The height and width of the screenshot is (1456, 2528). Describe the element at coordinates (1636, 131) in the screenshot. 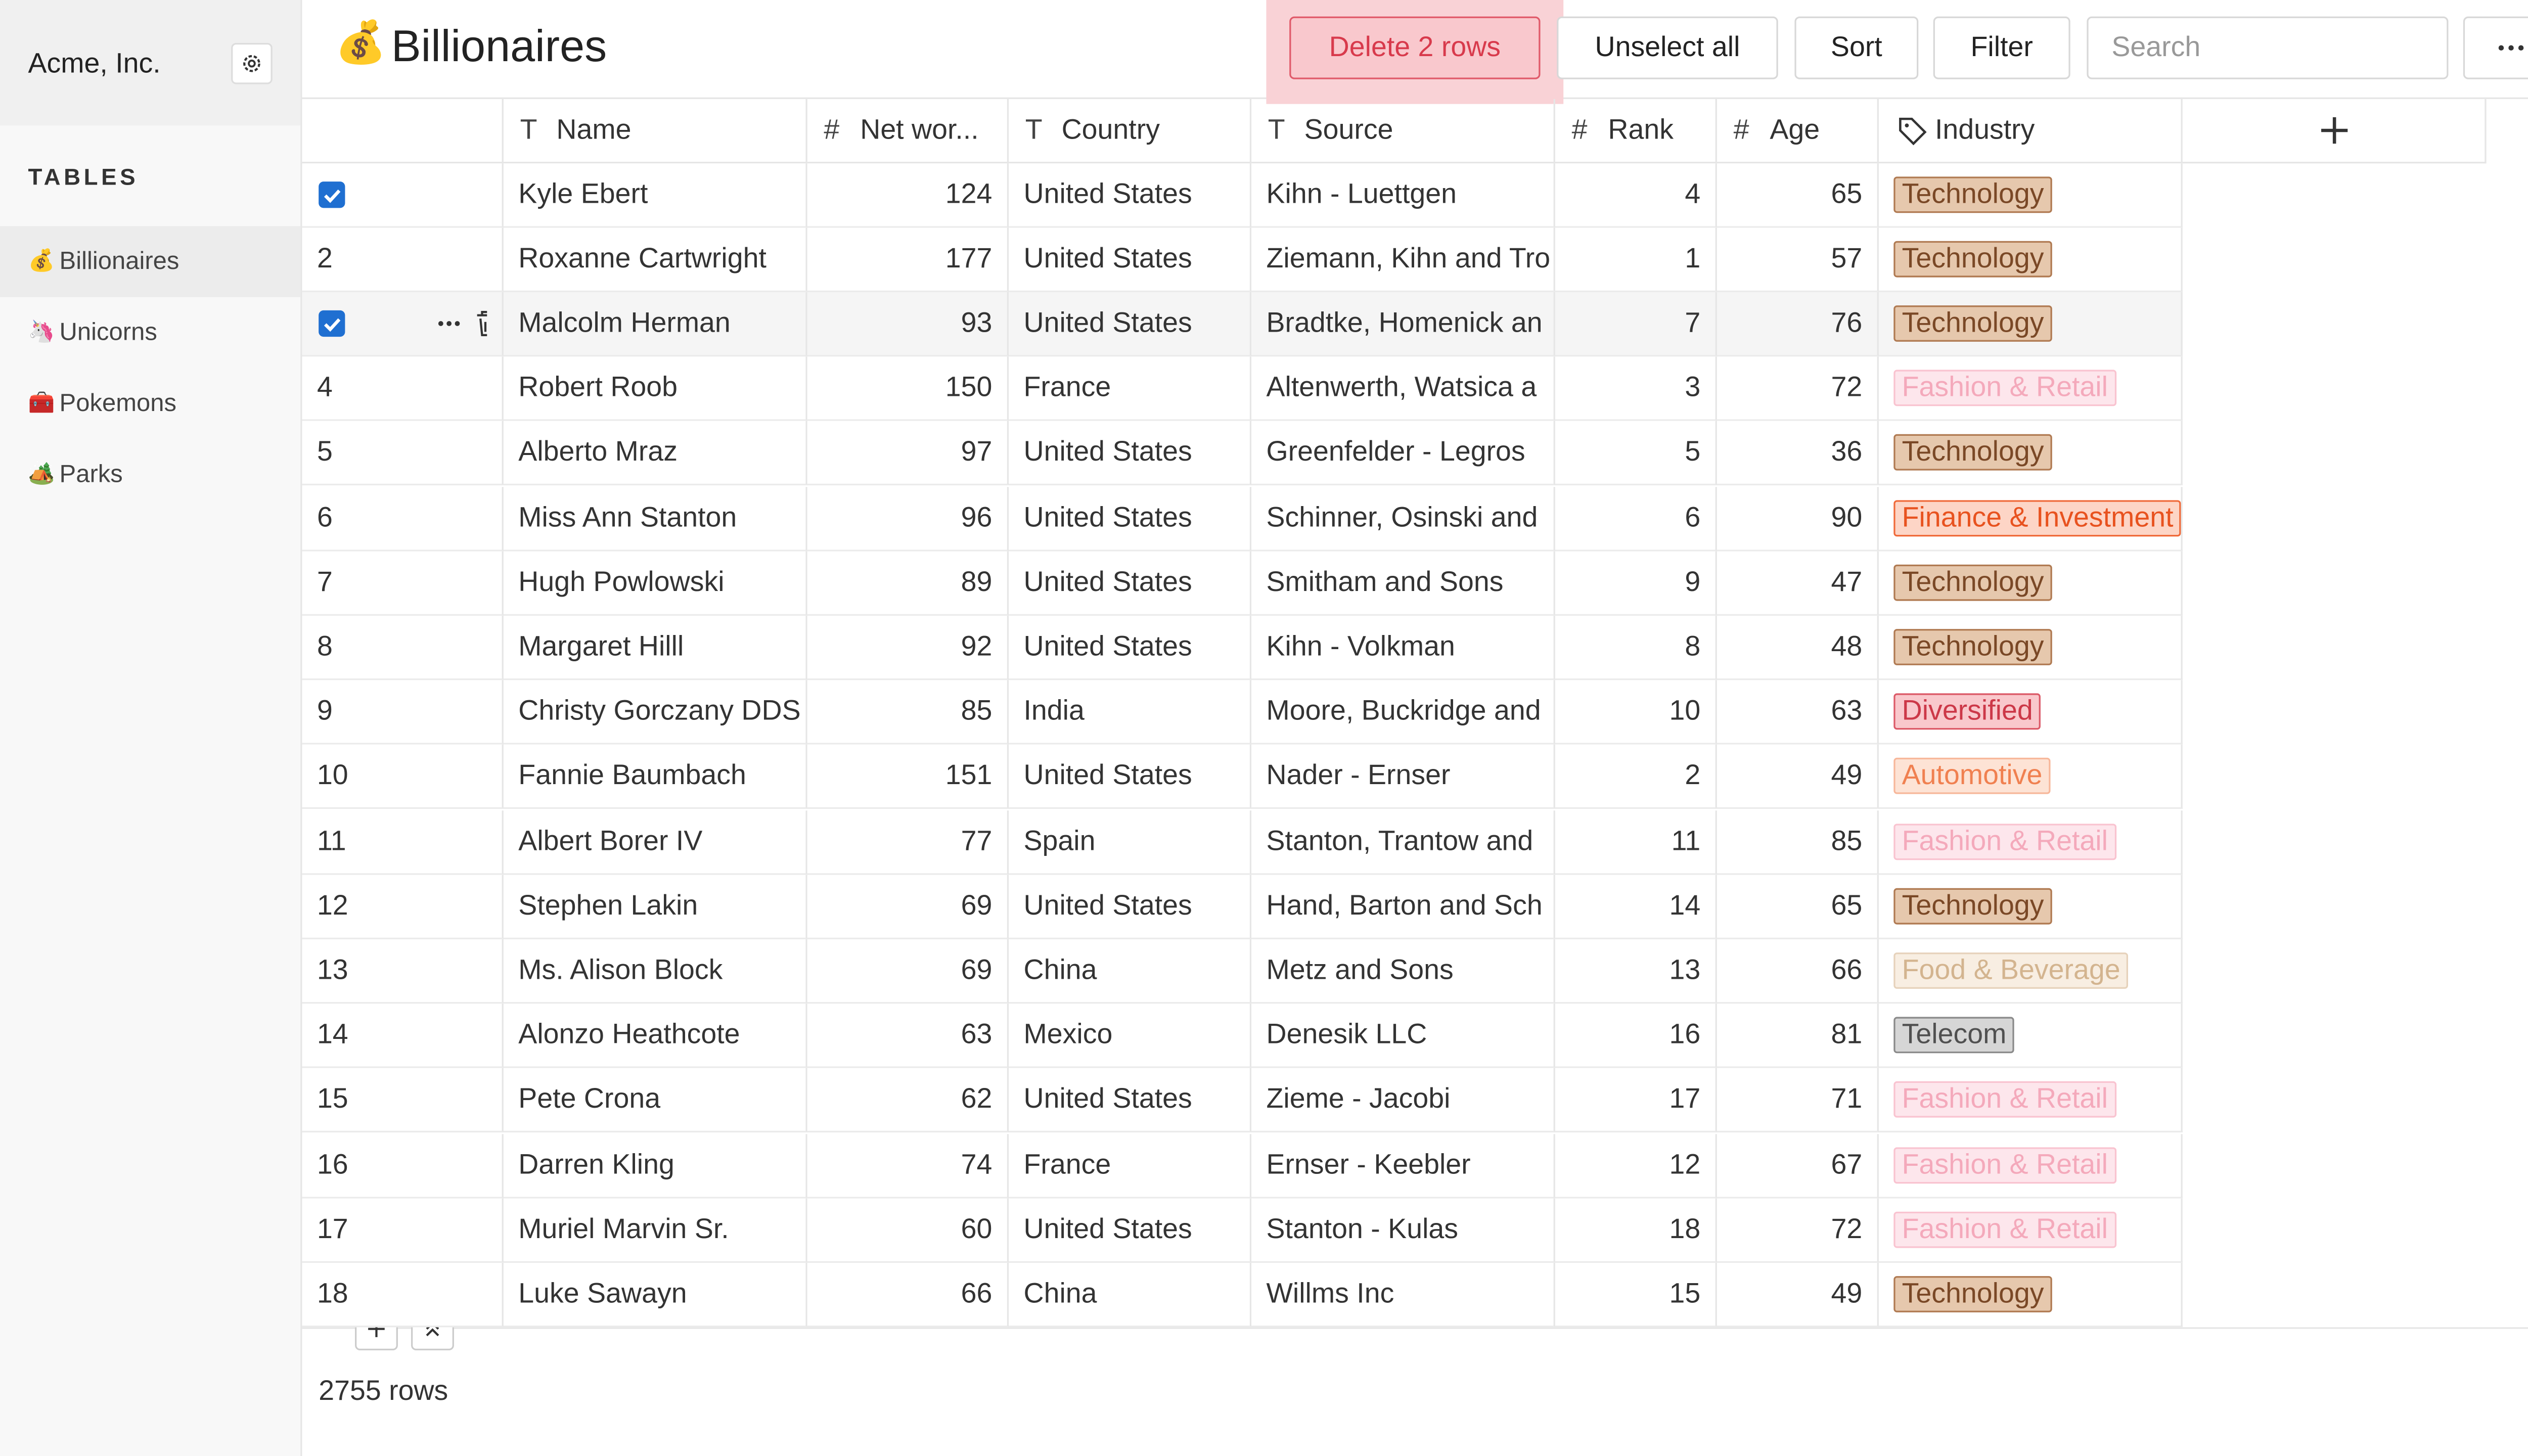

I see `column-header: # Rank` at that location.